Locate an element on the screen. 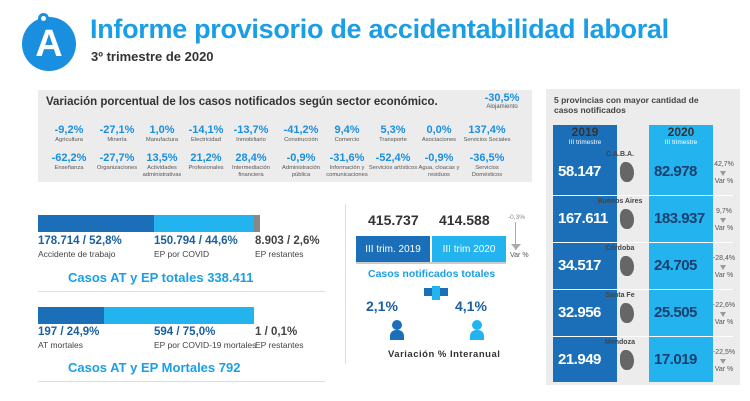  sector-item: -27,1% Minería is located at coordinates (117, 134).